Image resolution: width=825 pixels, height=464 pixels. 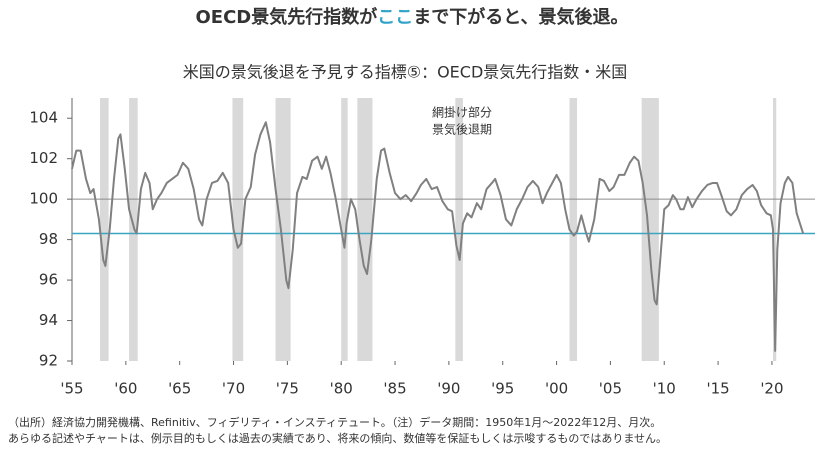 What do you see at coordinates (286, 17) in the screenshot?
I see `title-part: OECD景気先行指数が` at bounding box center [286, 17].